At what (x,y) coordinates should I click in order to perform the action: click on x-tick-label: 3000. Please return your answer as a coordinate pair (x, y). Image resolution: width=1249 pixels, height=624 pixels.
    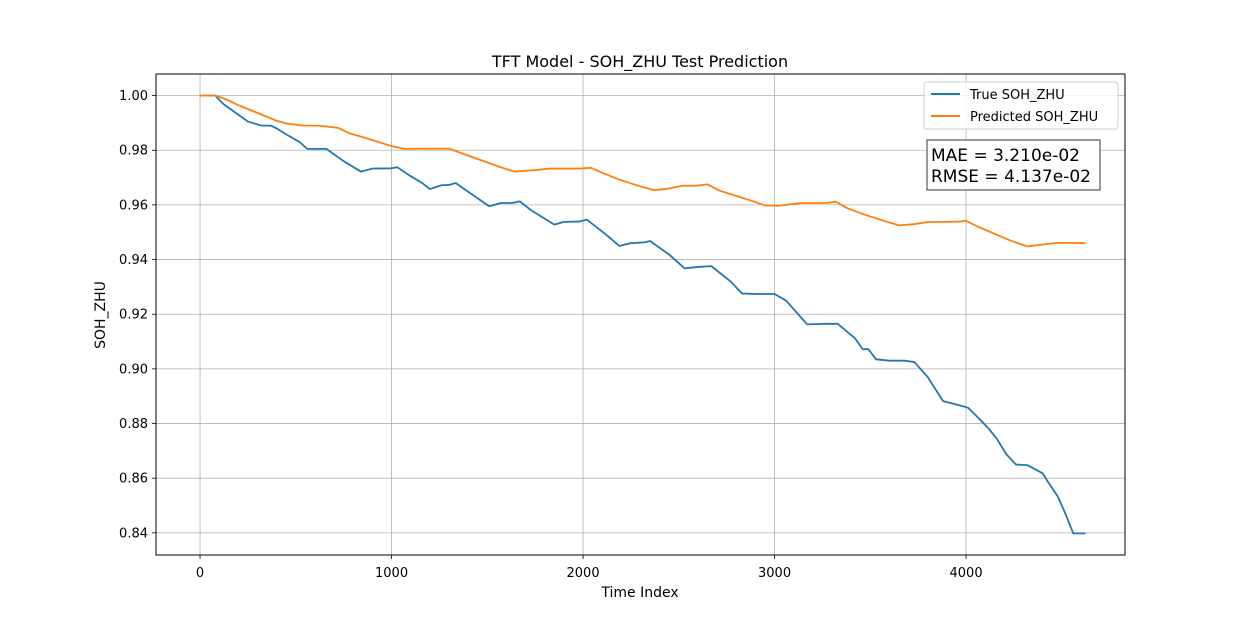
    Looking at the image, I should click on (774, 573).